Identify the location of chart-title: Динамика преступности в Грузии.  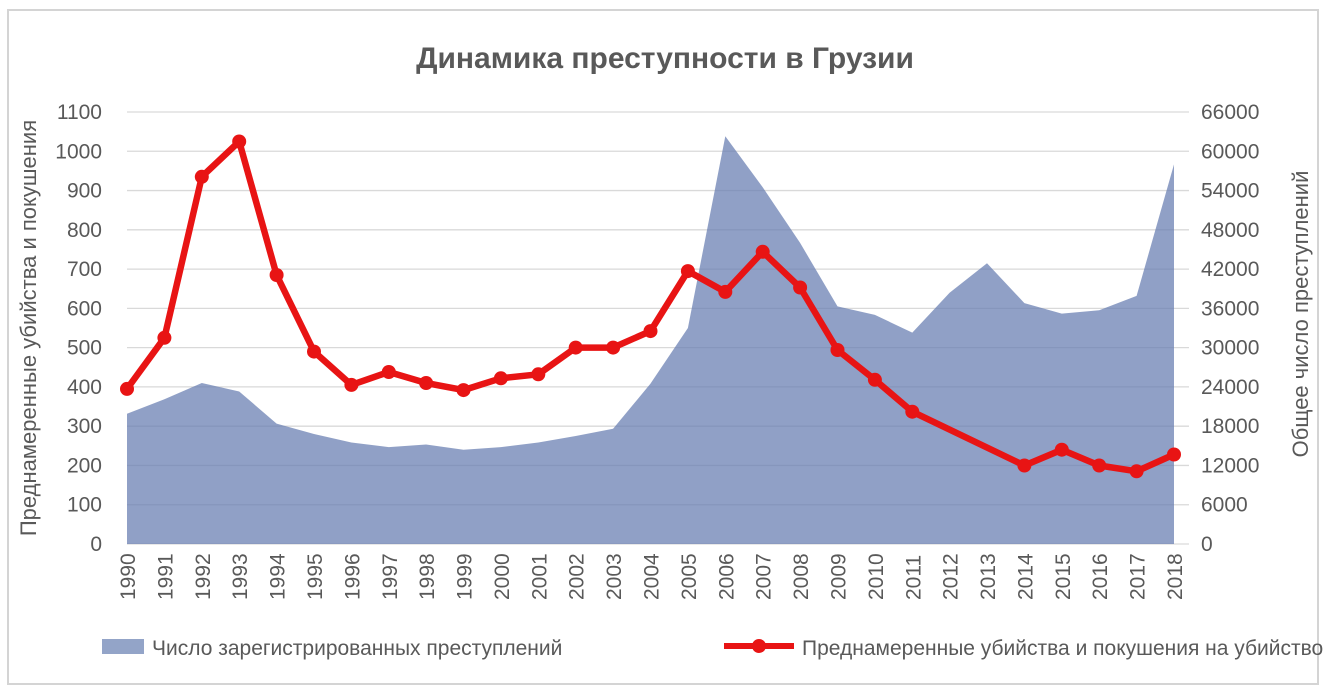
(665, 58).